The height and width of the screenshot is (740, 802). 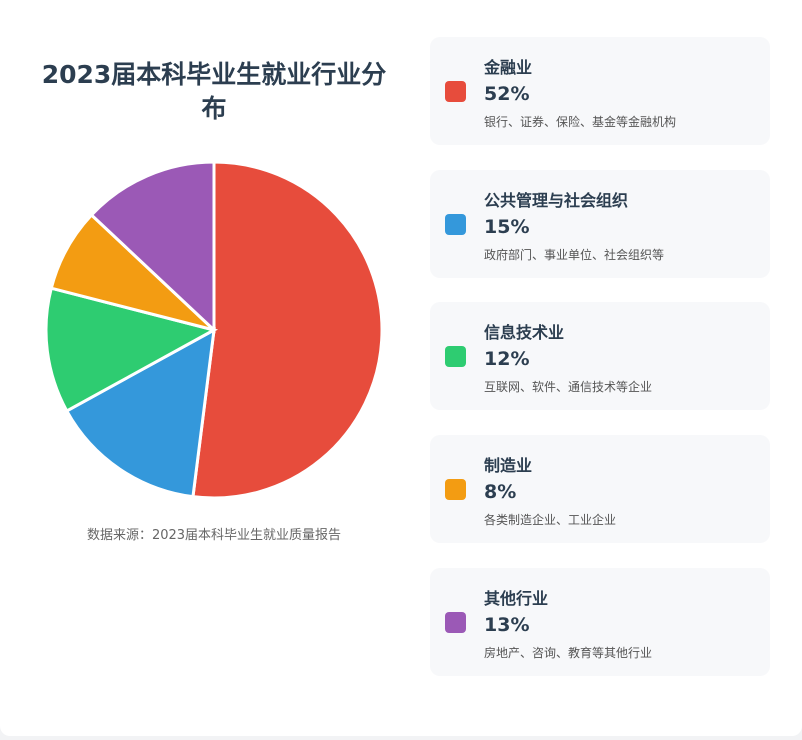 What do you see at coordinates (508, 465) in the screenshot?
I see `legend-name: 制造业` at bounding box center [508, 465].